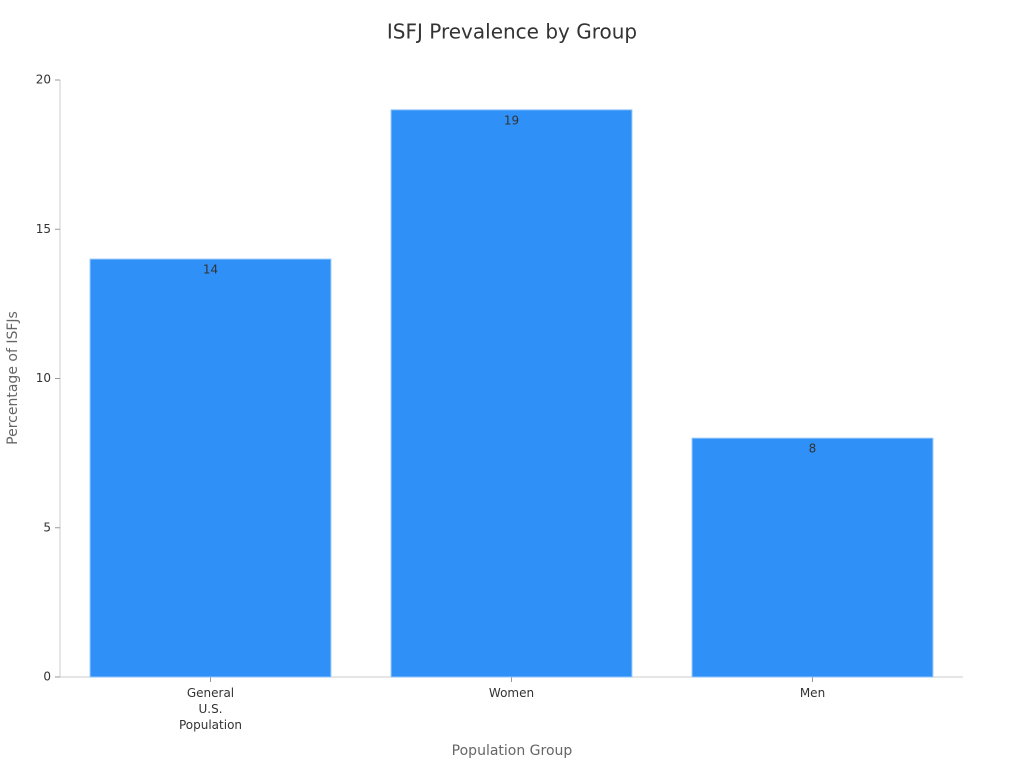 The height and width of the screenshot is (768, 1024). What do you see at coordinates (47, 677) in the screenshot?
I see `y-tick-label: 0` at bounding box center [47, 677].